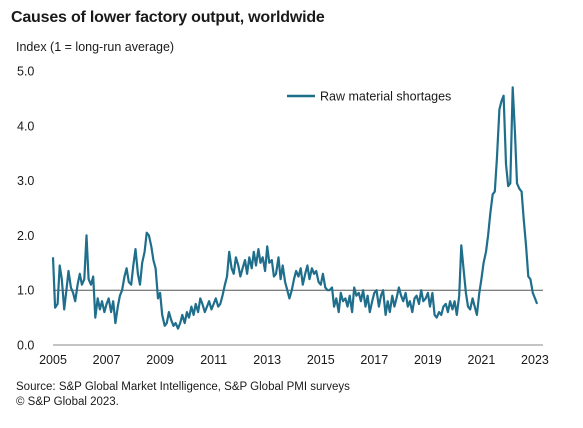 The image size is (583, 428). I want to click on y-tick-label: 0.0, so click(25, 346).